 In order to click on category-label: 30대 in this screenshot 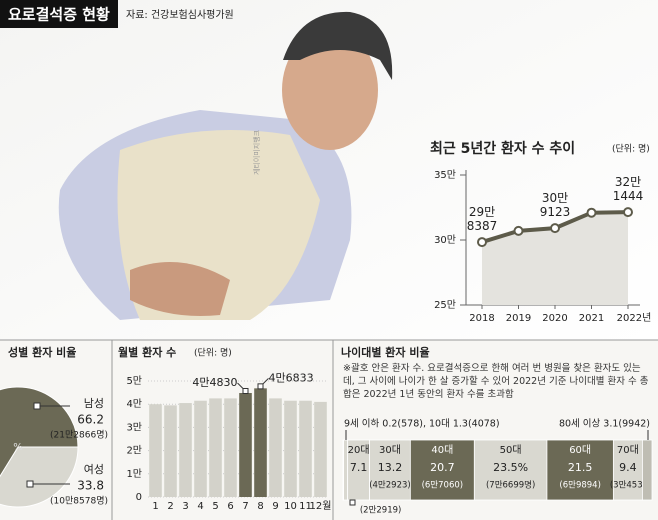, I will do `click(390, 450)`.